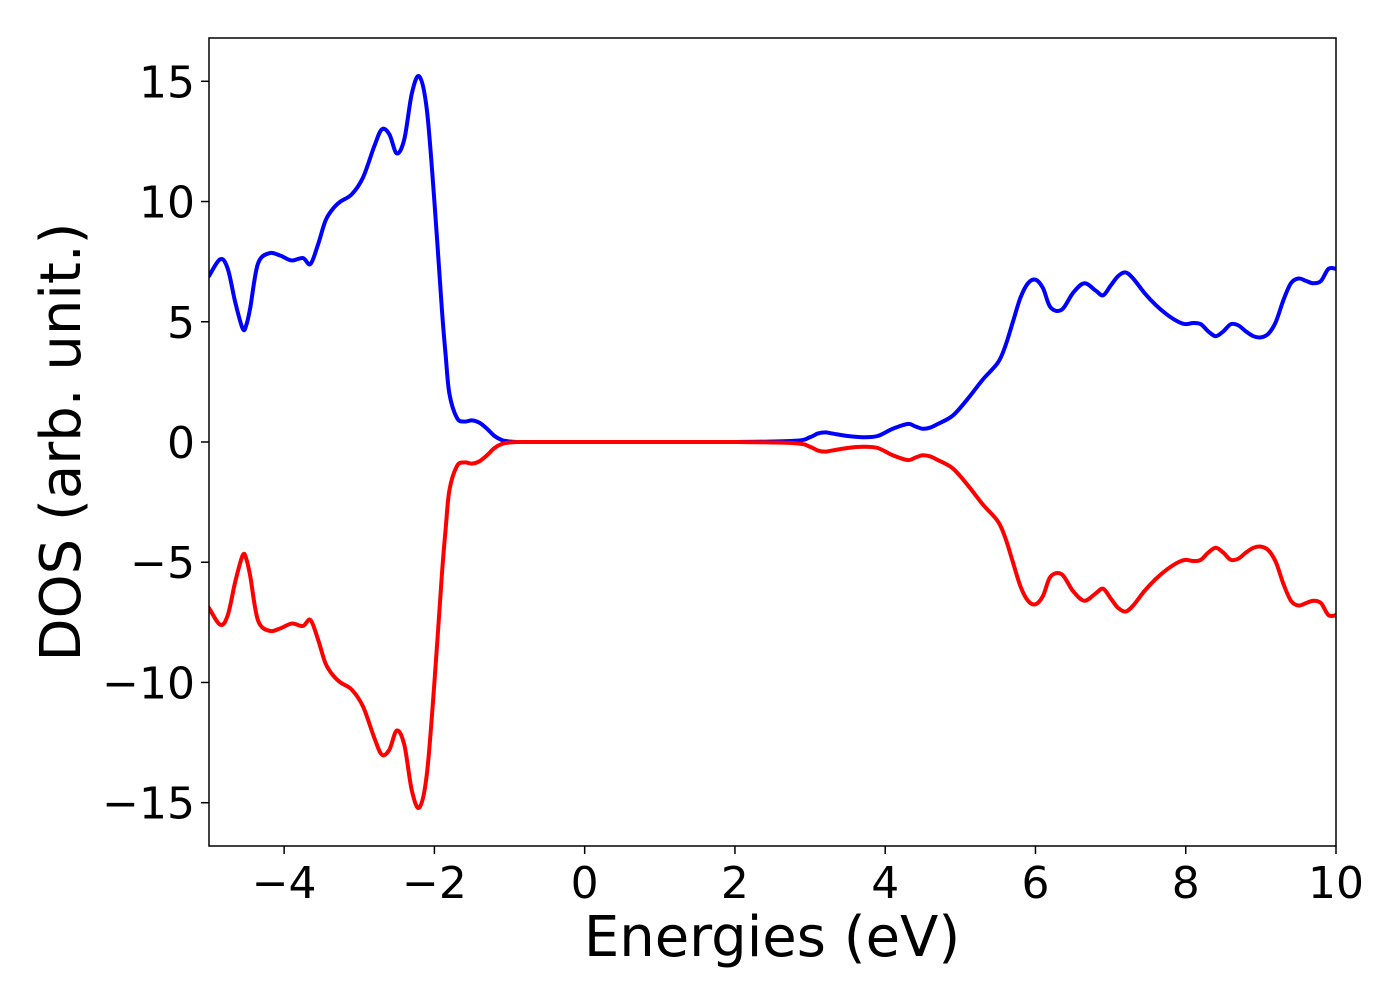 The image size is (1400, 1000). I want to click on y-tick-label: −5, so click(162, 563).